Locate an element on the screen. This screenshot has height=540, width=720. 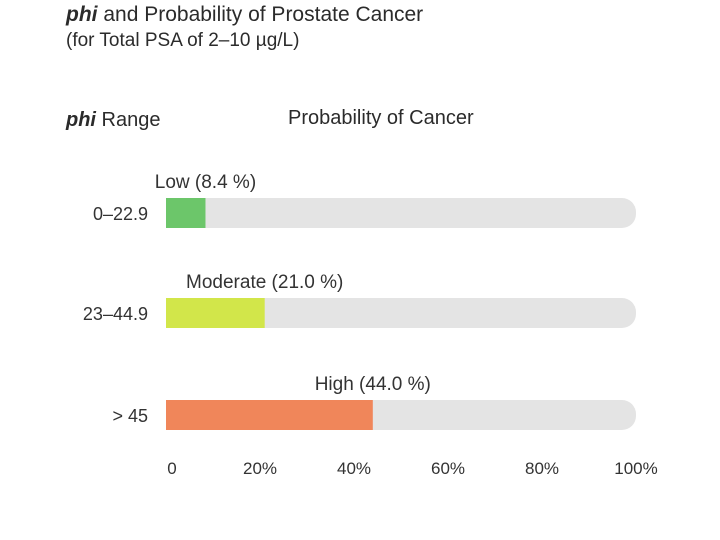
x-tick-label-3: 60% is located at coordinates (448, 468).